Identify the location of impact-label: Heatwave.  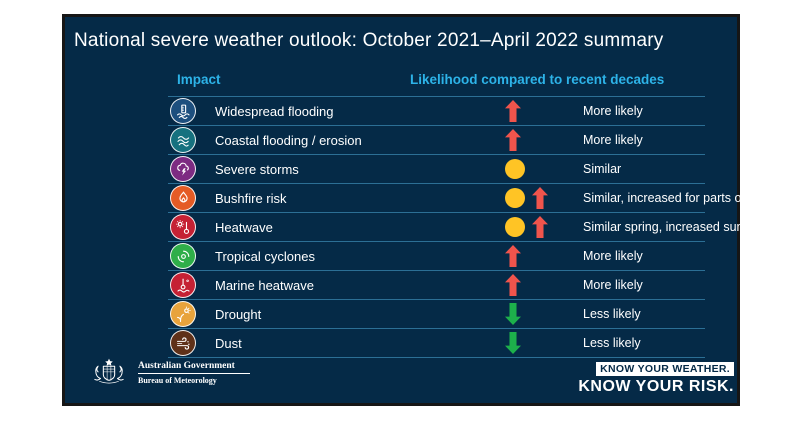
(244, 227).